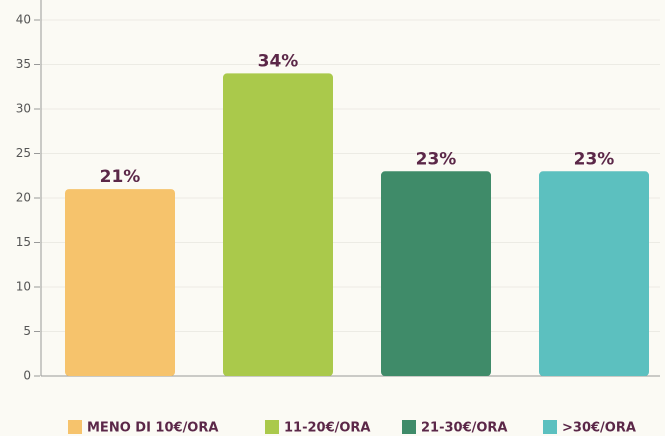  I want to click on value-label: 34%, so click(278, 61).